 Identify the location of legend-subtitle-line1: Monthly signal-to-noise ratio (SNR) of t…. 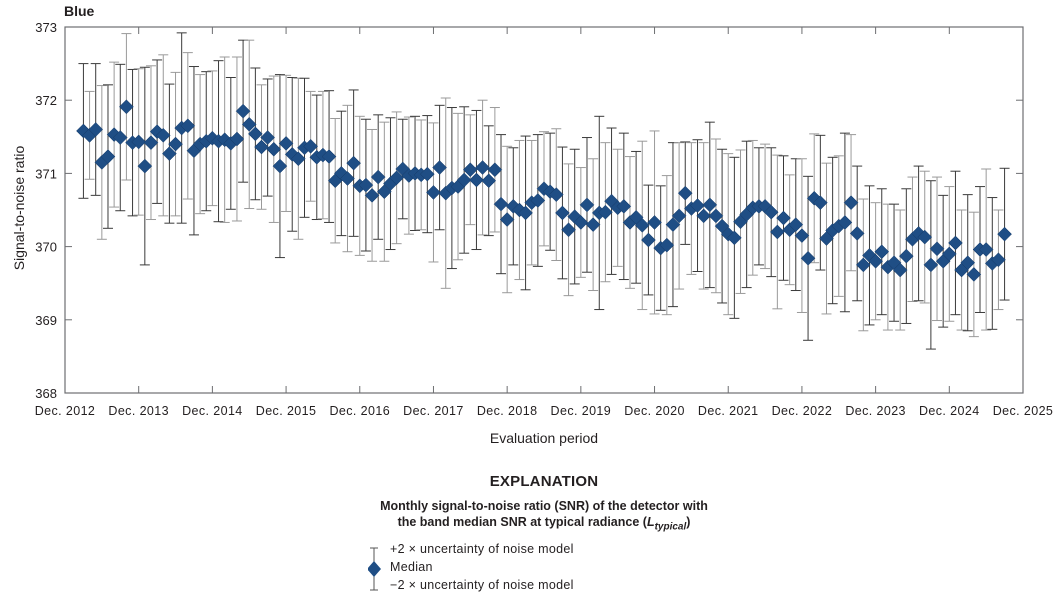
(544, 506).